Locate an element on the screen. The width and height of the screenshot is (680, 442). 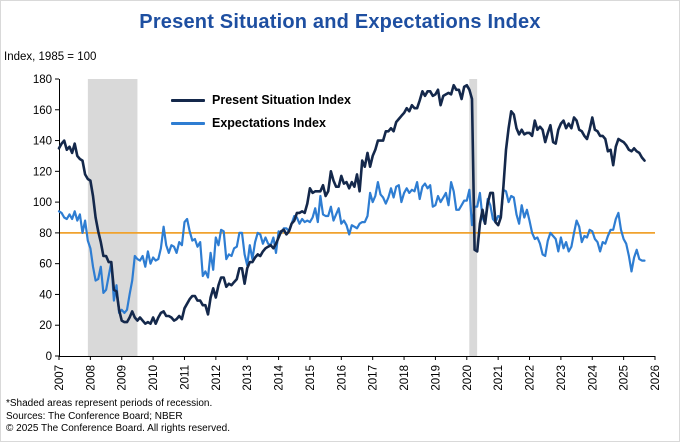
svg-text: 2012 is located at coordinates (217, 378).